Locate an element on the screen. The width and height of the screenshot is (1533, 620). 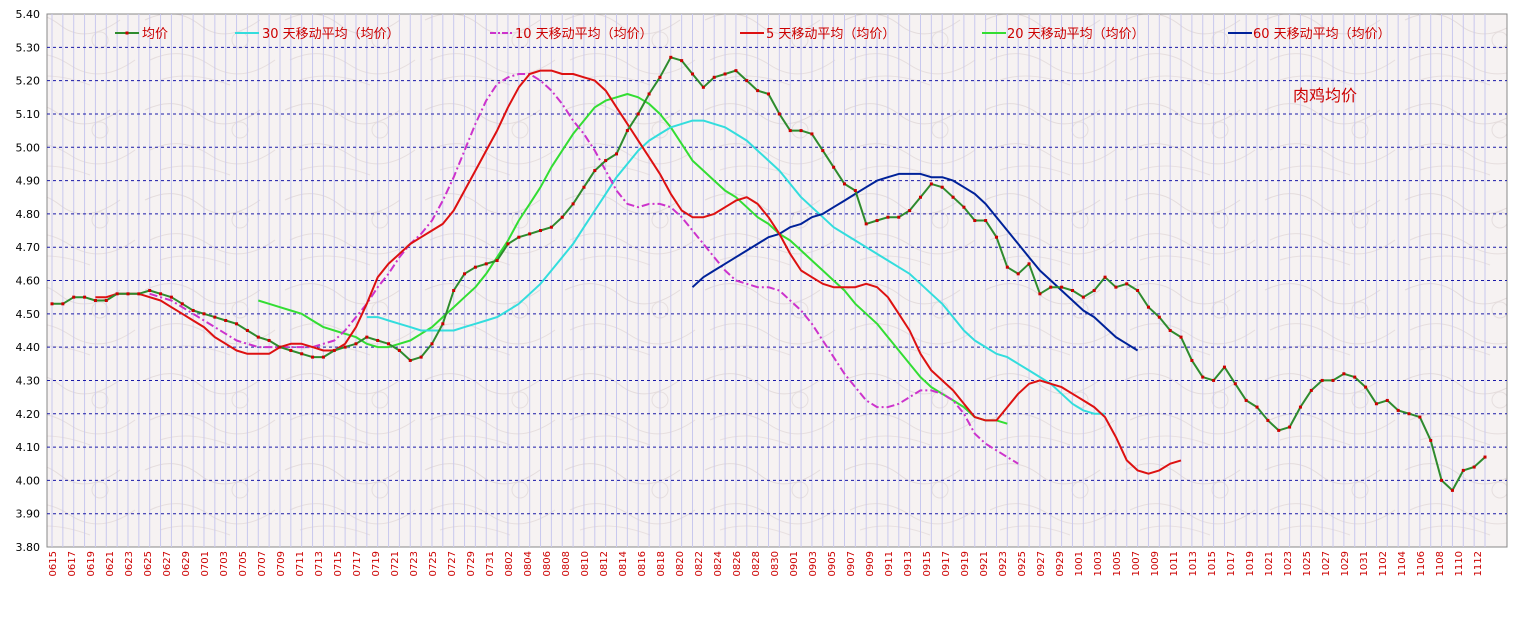
x-tick-label: 0615 is located at coordinates (53, 563).